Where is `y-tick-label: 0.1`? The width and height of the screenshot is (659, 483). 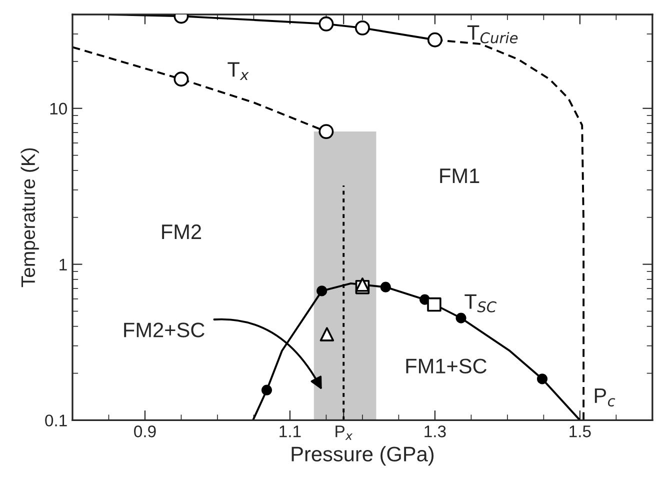 y-tick-label: 0.1 is located at coordinates (56, 420).